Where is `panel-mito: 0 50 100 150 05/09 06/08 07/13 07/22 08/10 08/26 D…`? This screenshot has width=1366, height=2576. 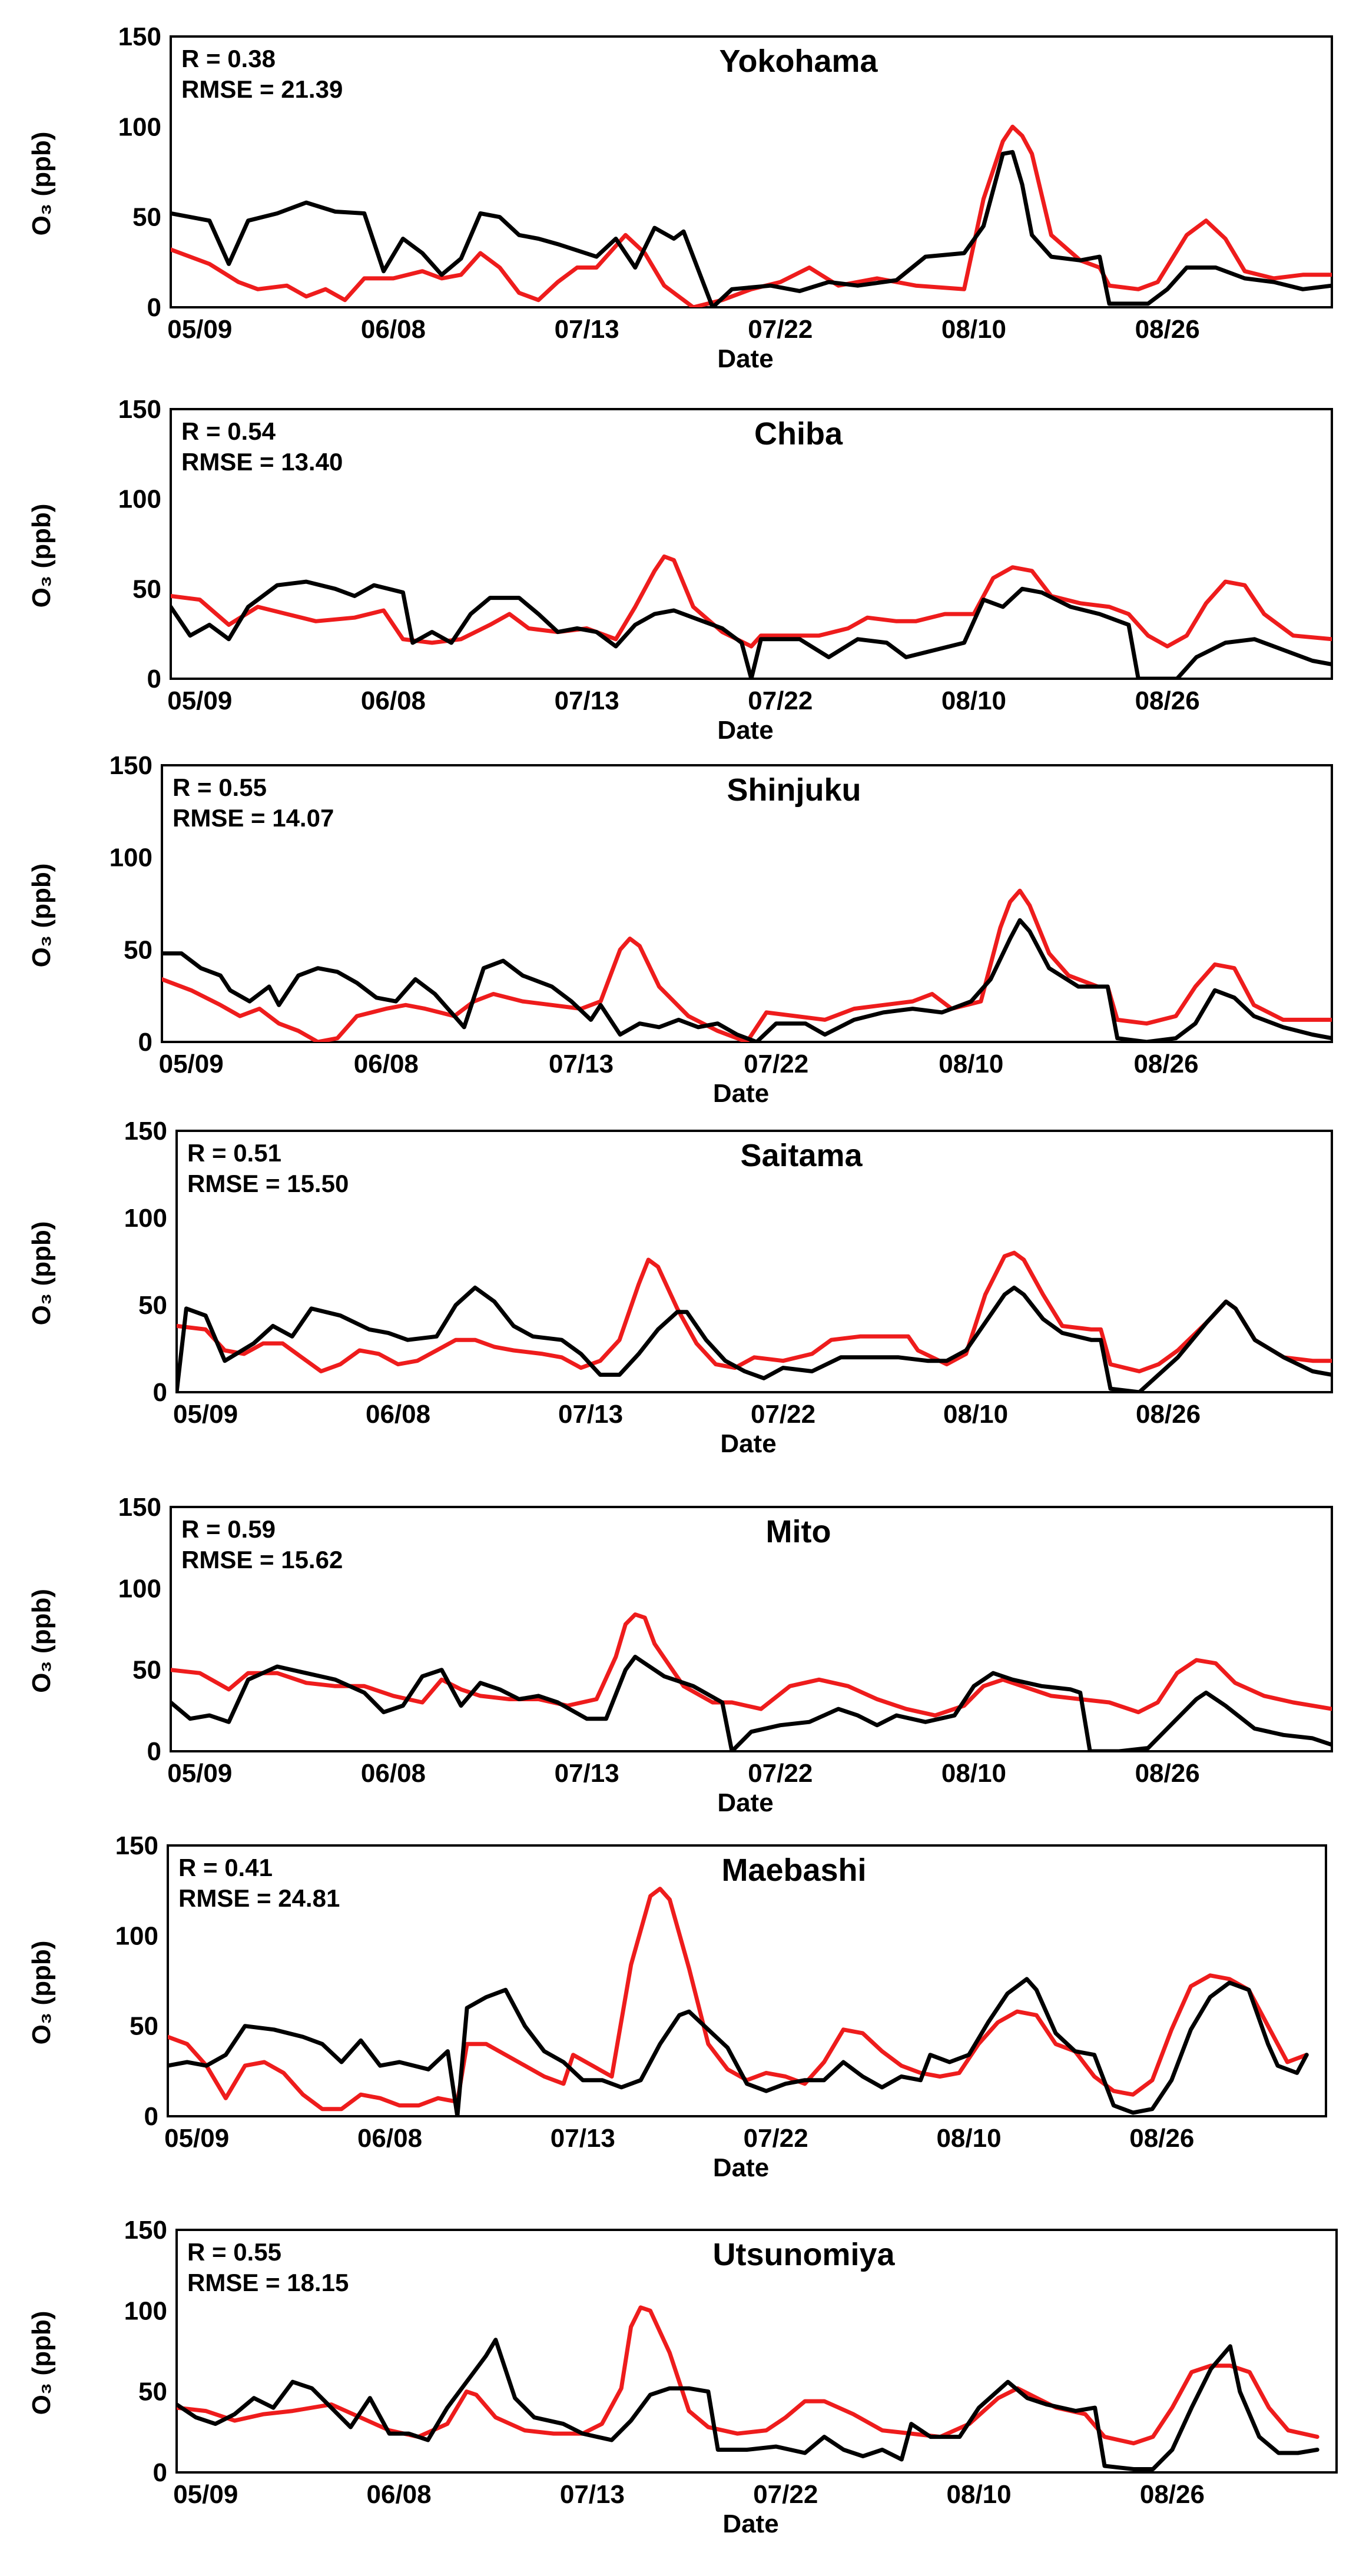 panel-mito: 0 50 100 150 05/09 06/08 07/13 07/22 08/10 08/26 D… is located at coordinates (680, 1655).